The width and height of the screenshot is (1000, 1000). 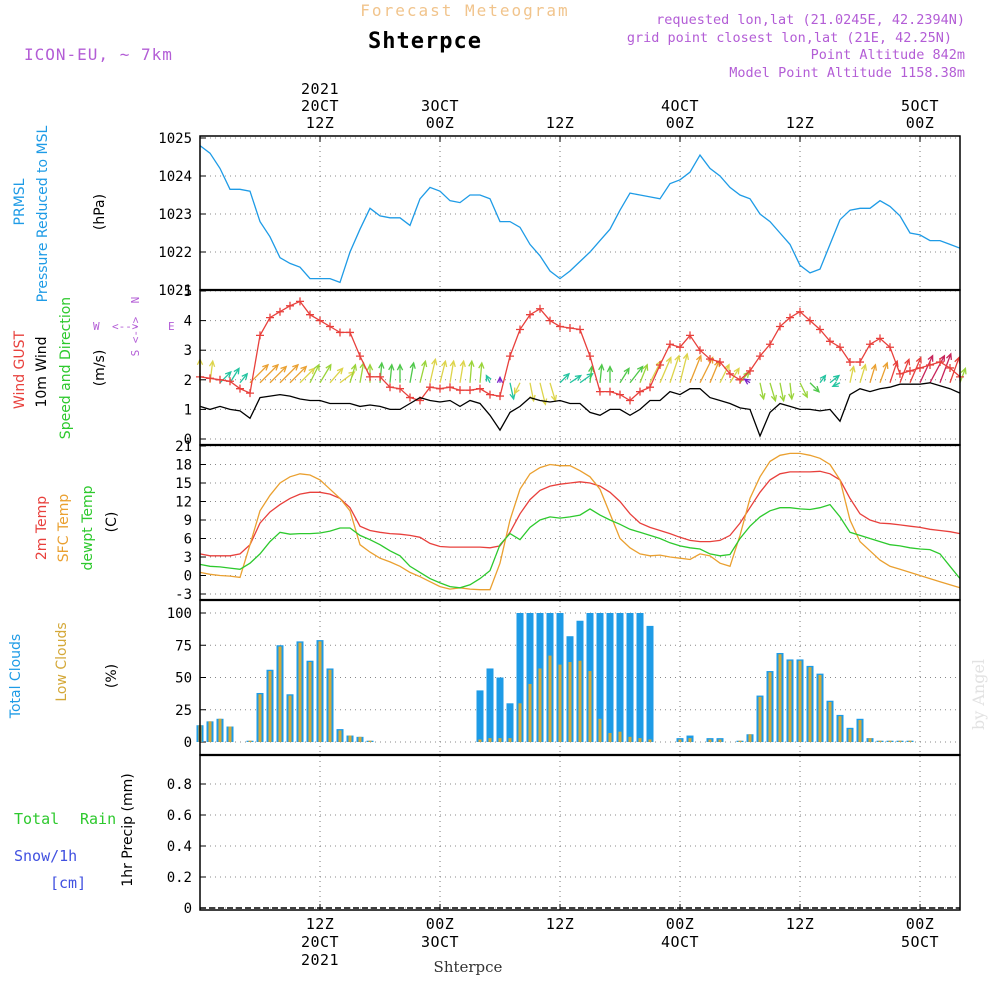 What do you see at coordinates (179, 614) in the screenshot?
I see `y-tick-label: 100` at bounding box center [179, 614].